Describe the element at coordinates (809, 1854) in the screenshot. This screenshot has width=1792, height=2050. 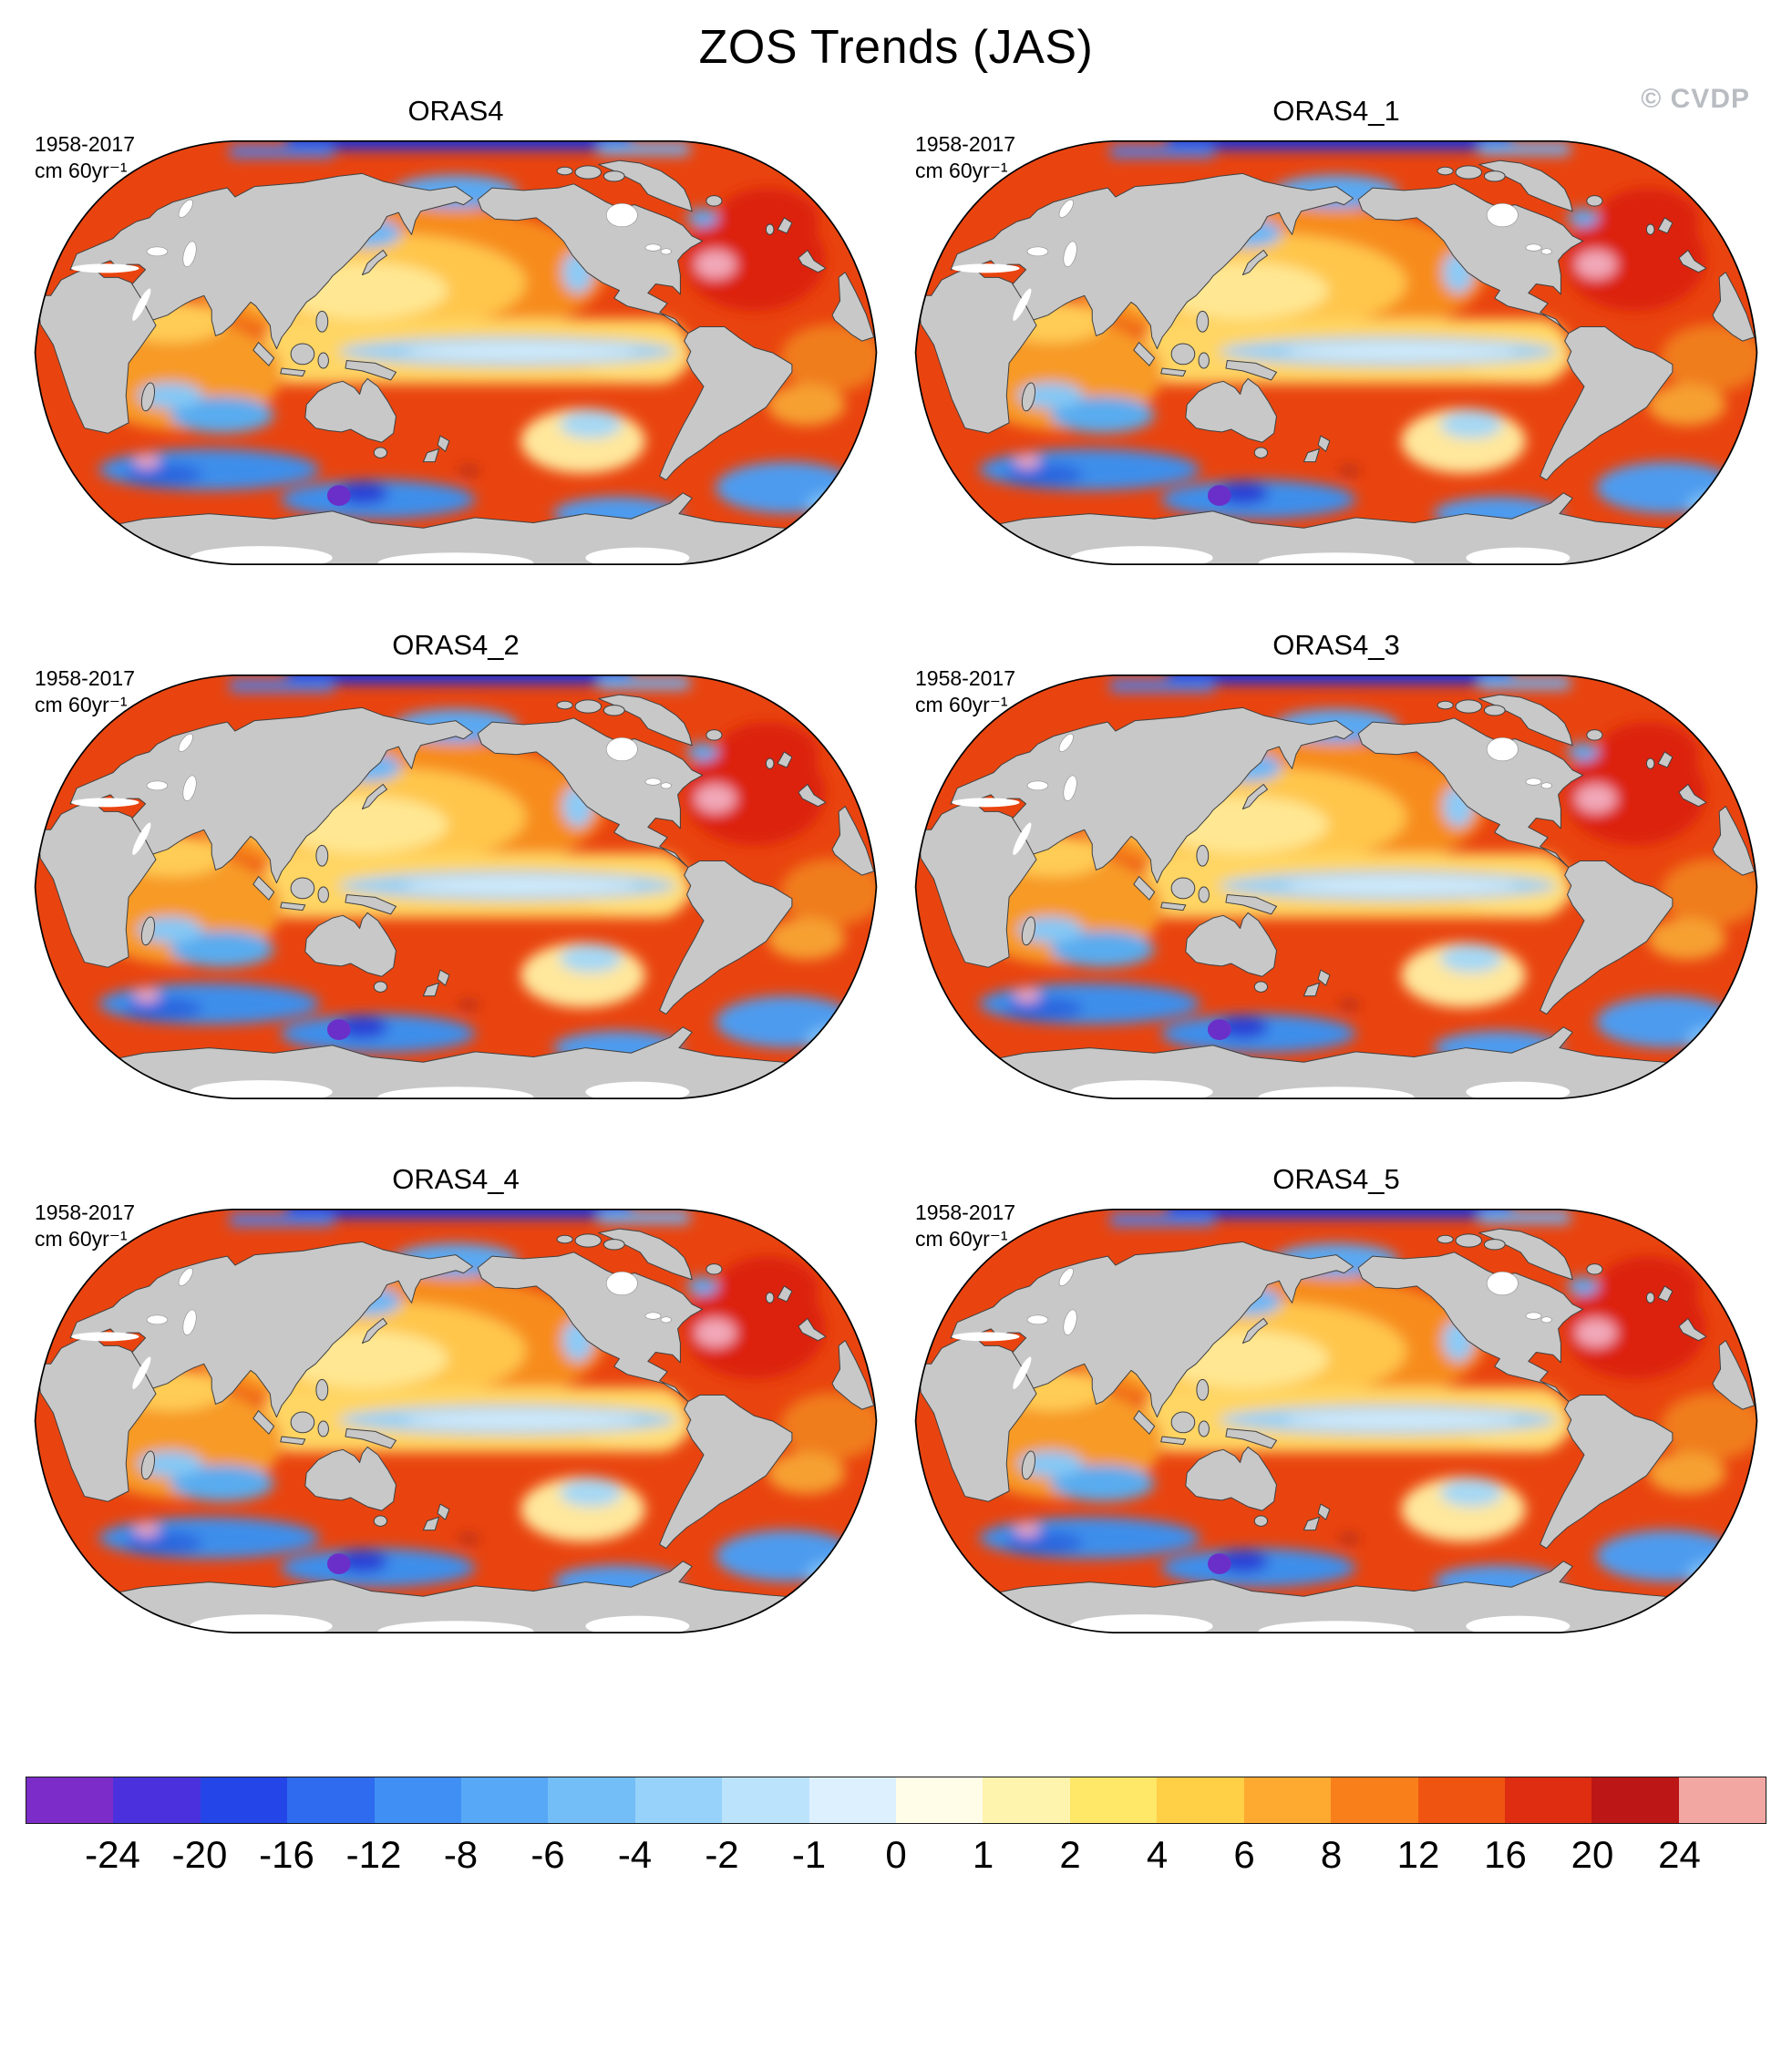
I see `colorbar-tick-label: -1` at that location.